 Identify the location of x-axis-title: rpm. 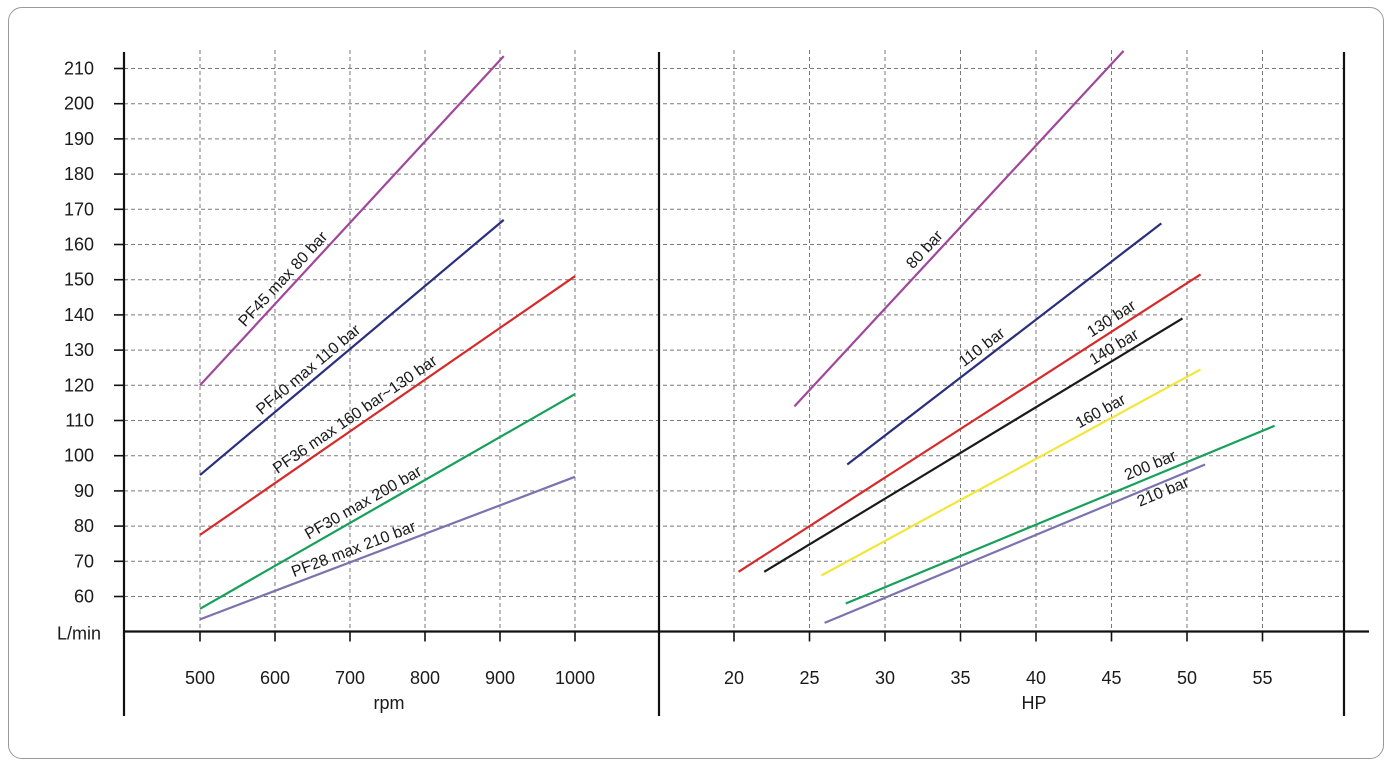
(389, 703).